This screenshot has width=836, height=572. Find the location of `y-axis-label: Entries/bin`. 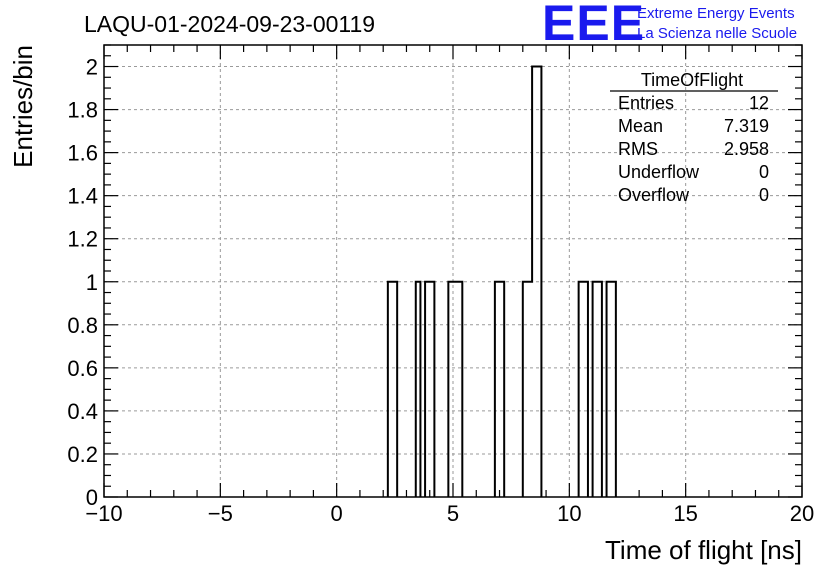

y-axis-label: Entries/bin is located at coordinates (23, 106).